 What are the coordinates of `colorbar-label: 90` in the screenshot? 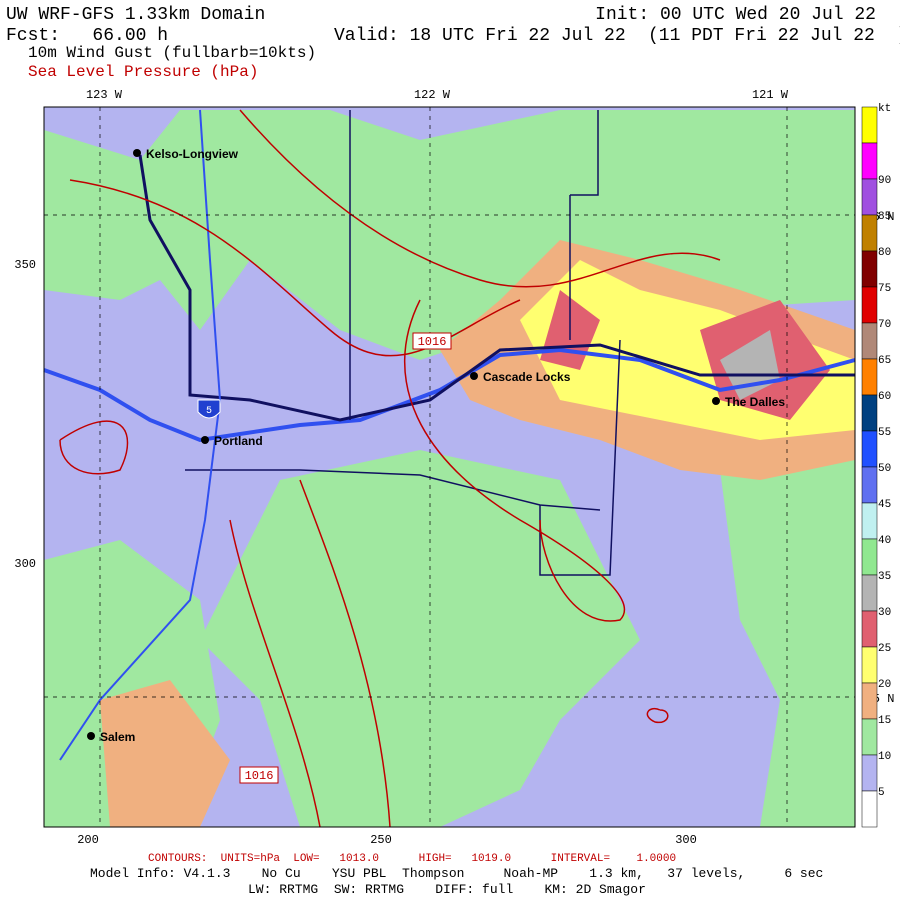 It's located at (884, 181).